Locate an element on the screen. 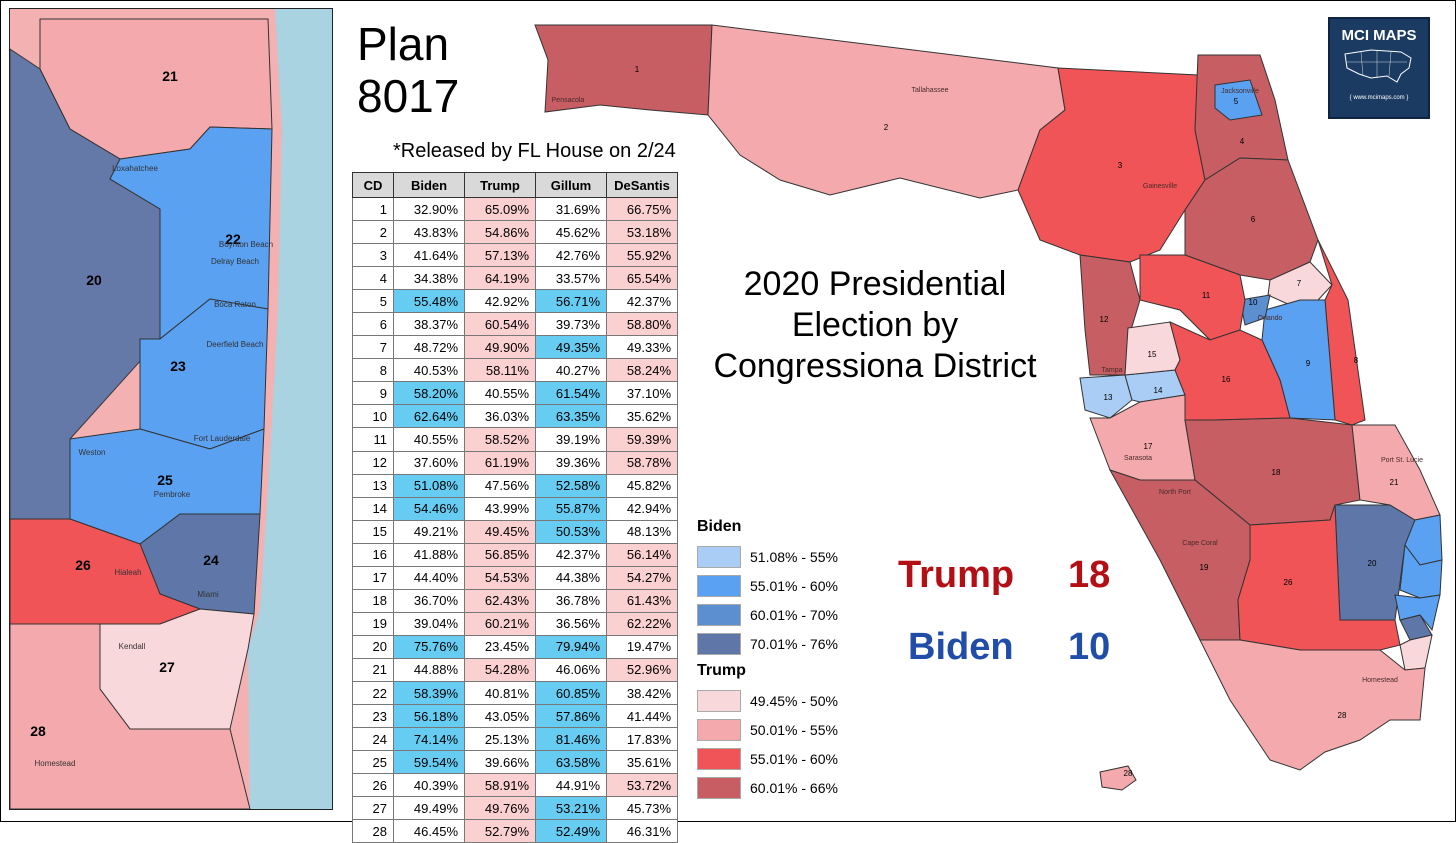 The height and width of the screenshot is (843, 1456). table-cell: 13 is located at coordinates (373, 485).